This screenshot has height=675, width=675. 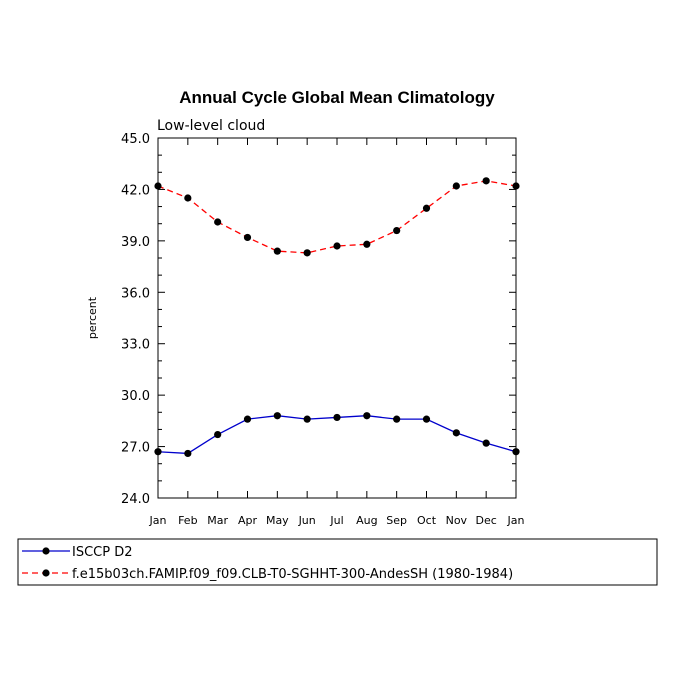 What do you see at coordinates (135, 448) in the screenshot?
I see `y-tick-label: 27.0` at bounding box center [135, 448].